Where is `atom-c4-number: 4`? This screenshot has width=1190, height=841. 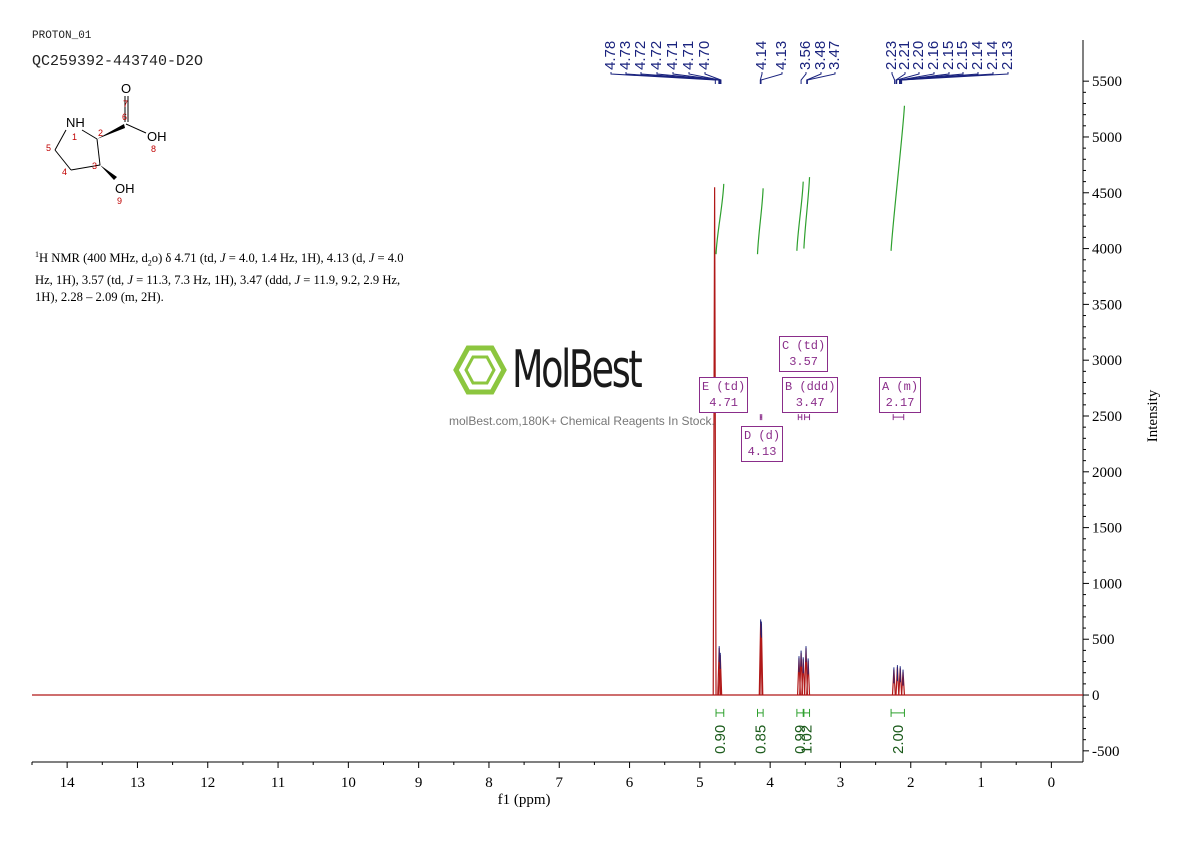 atom-c4-number: 4 is located at coordinates (64, 172).